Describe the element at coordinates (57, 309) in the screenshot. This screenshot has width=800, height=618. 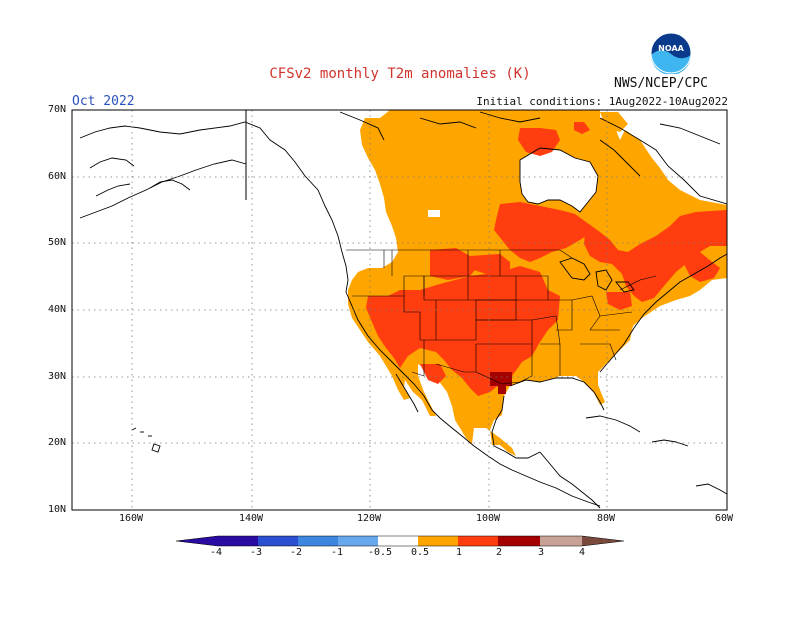
I see `lat-label-40n: 40N` at that location.